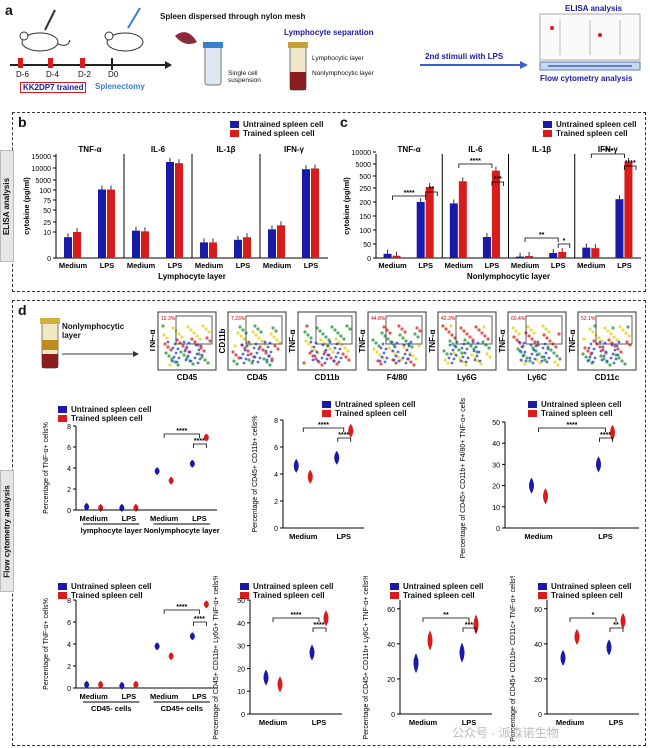  What do you see at coordinates (273, 722) in the screenshot?
I see `x-tick-label: Medium` at bounding box center [273, 722].